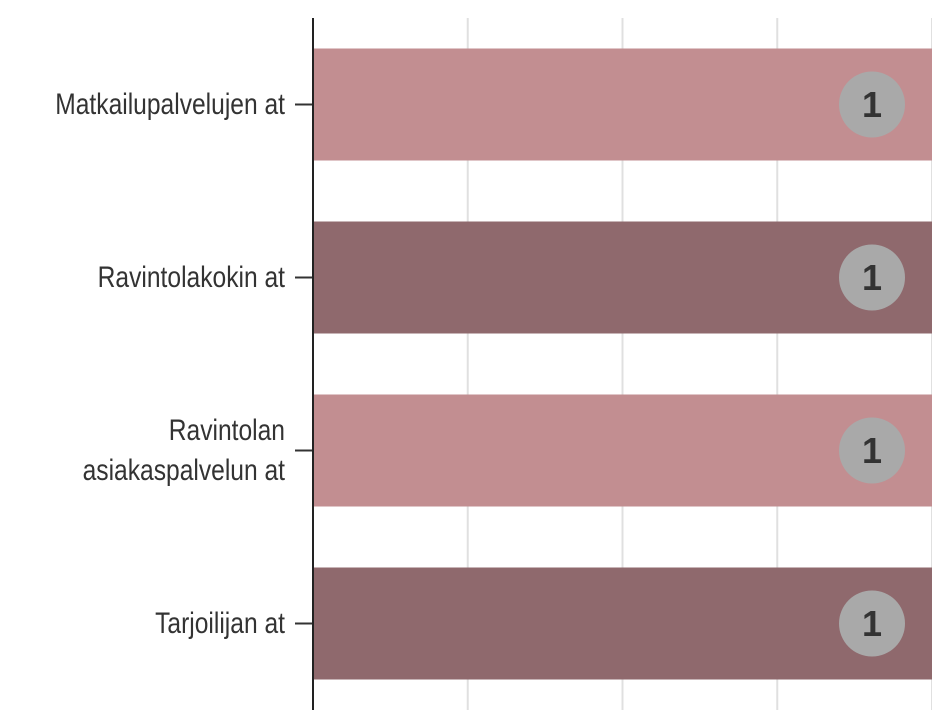  What do you see at coordinates (191, 277) in the screenshot?
I see `y-tick-label: Ravintolakokin at` at bounding box center [191, 277].